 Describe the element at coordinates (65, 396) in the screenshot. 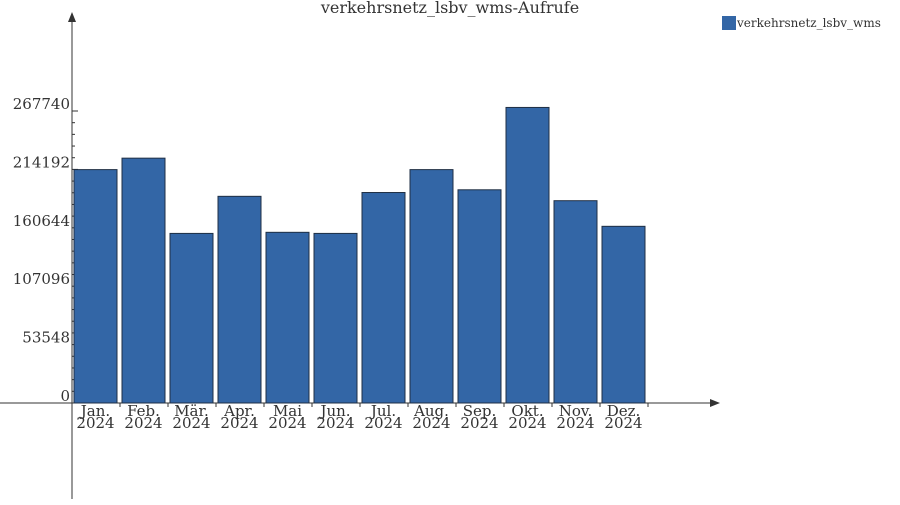

I see `y-tick-label: 0` at that location.